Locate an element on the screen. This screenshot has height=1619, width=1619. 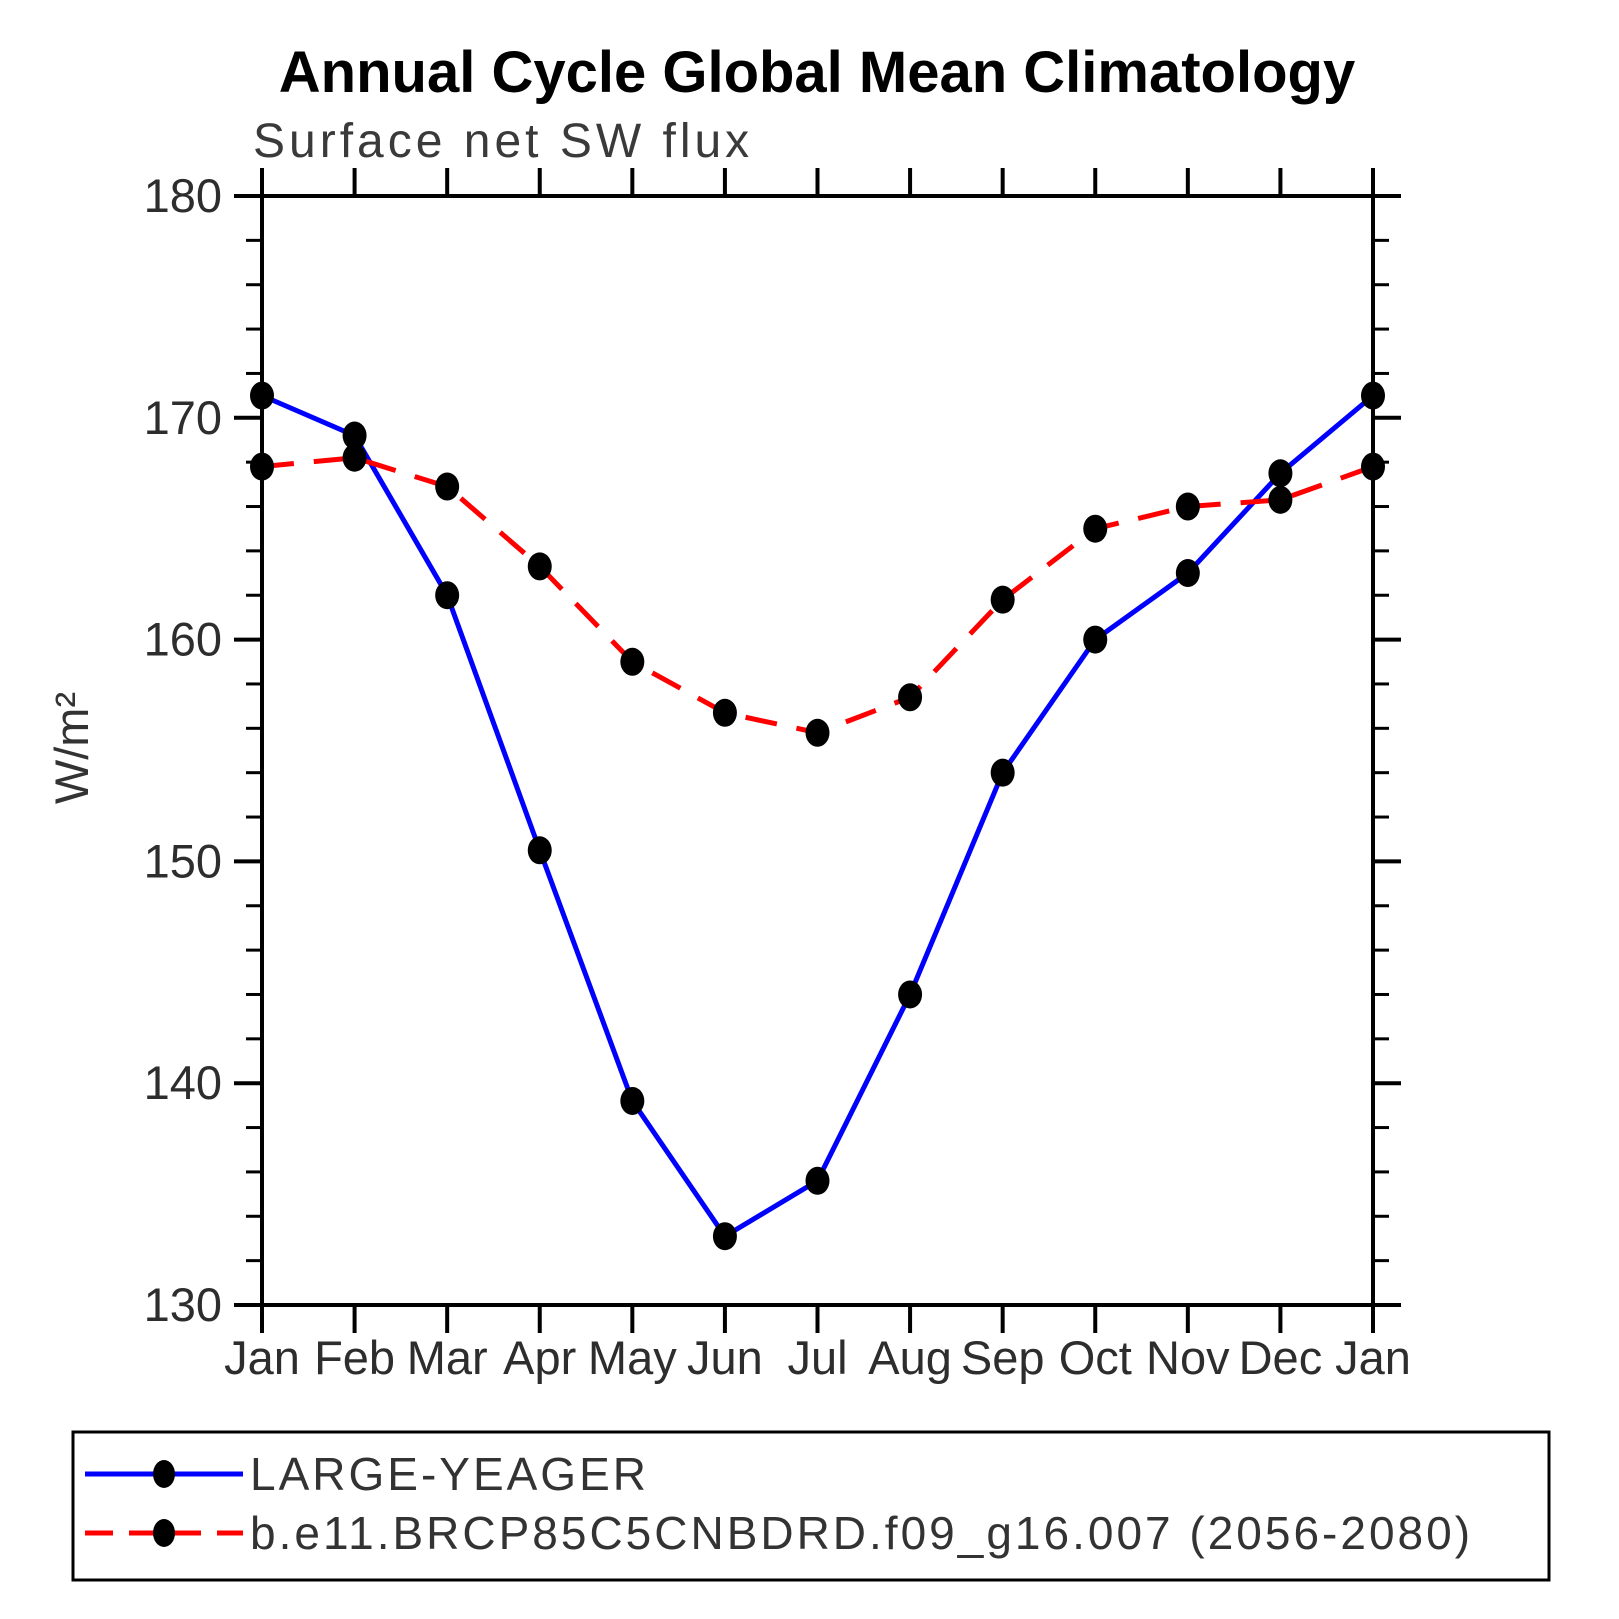
x-axis-tick-label: Nov is located at coordinates (1188, 1357).